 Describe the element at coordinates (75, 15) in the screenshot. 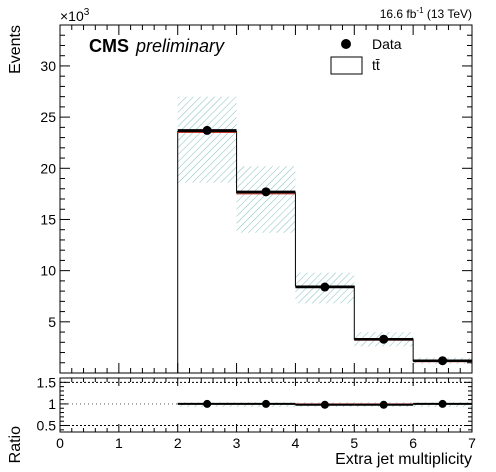

I see `y-scale-factor: ×10³` at that location.